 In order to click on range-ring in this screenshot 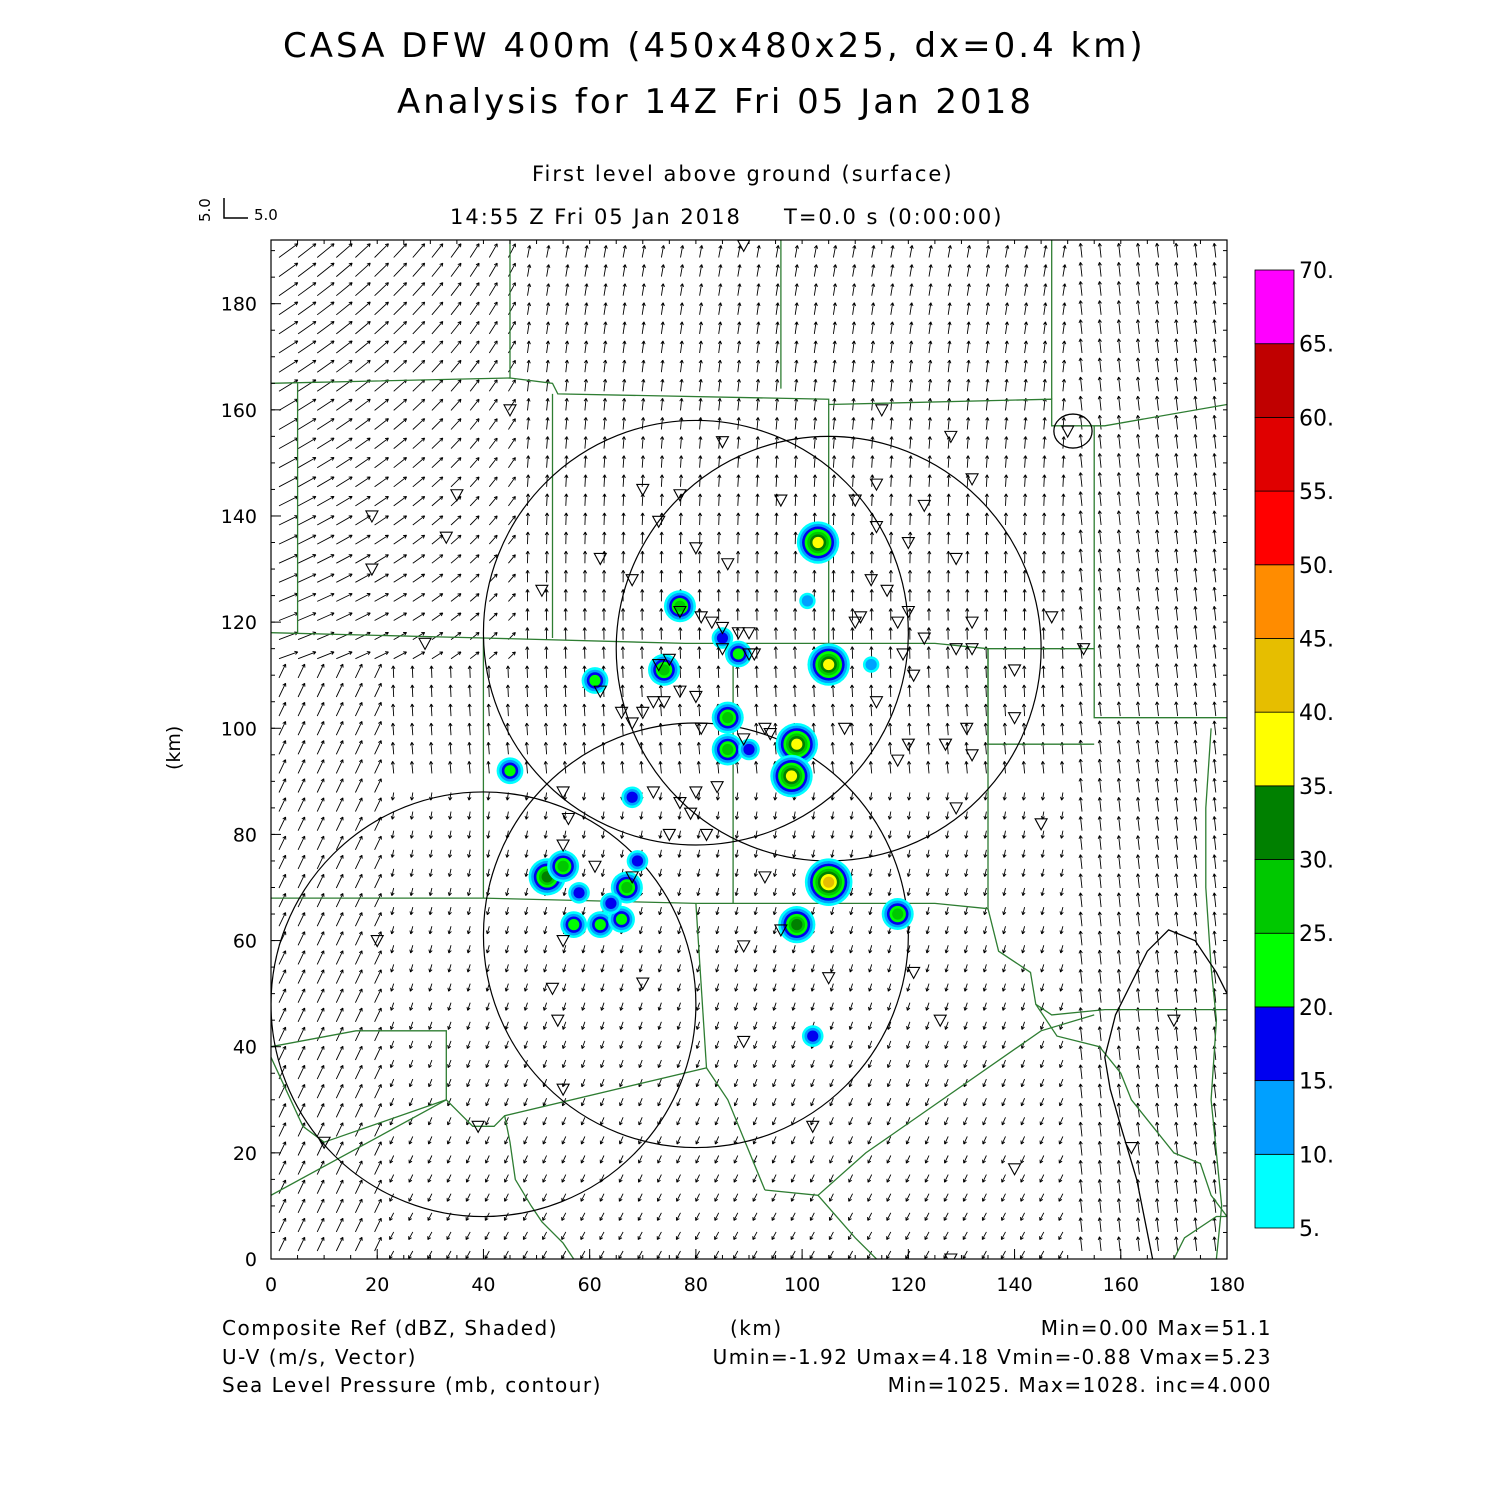, I will do `click(484, 1004)`.